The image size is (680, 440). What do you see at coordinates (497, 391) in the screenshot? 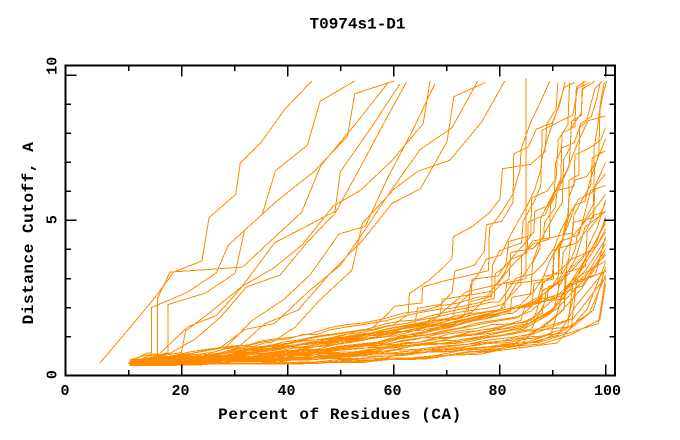
I see `svg-text: 80` at bounding box center [497, 391].